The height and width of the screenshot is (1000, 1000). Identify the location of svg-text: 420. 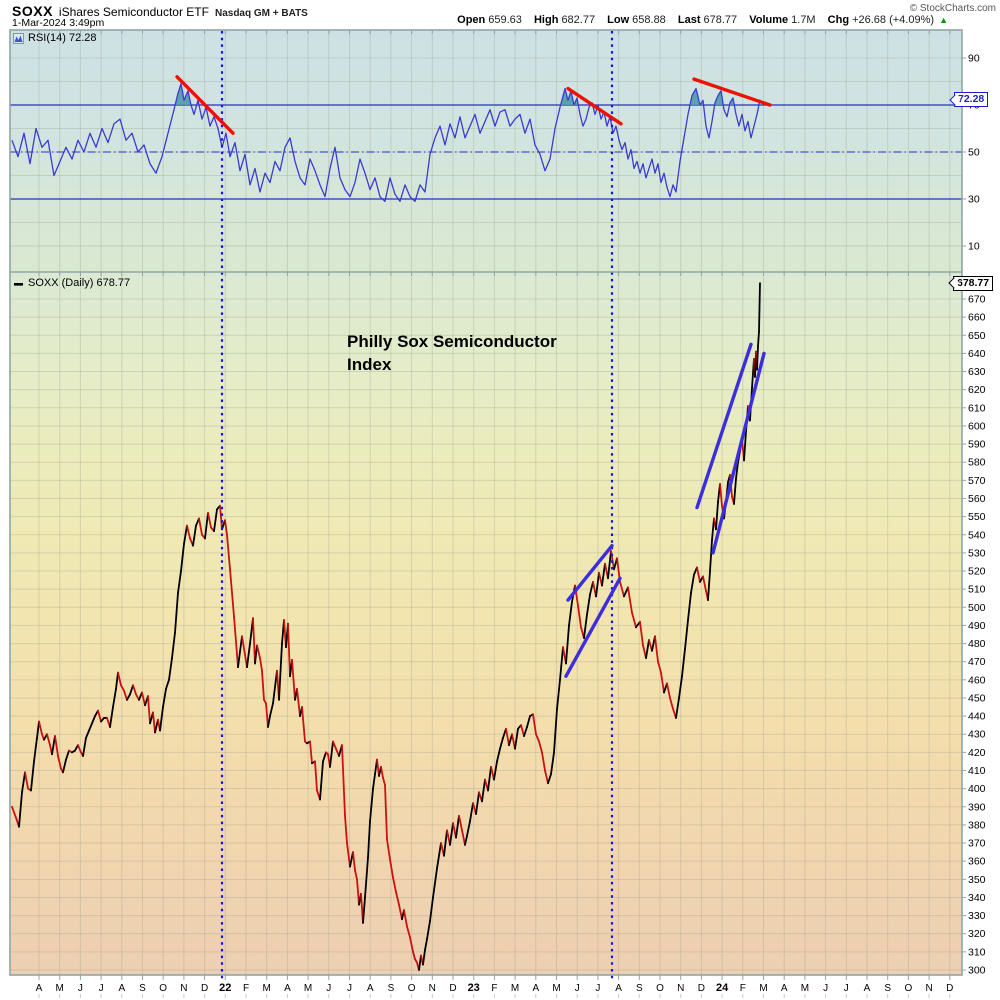
(977, 753).